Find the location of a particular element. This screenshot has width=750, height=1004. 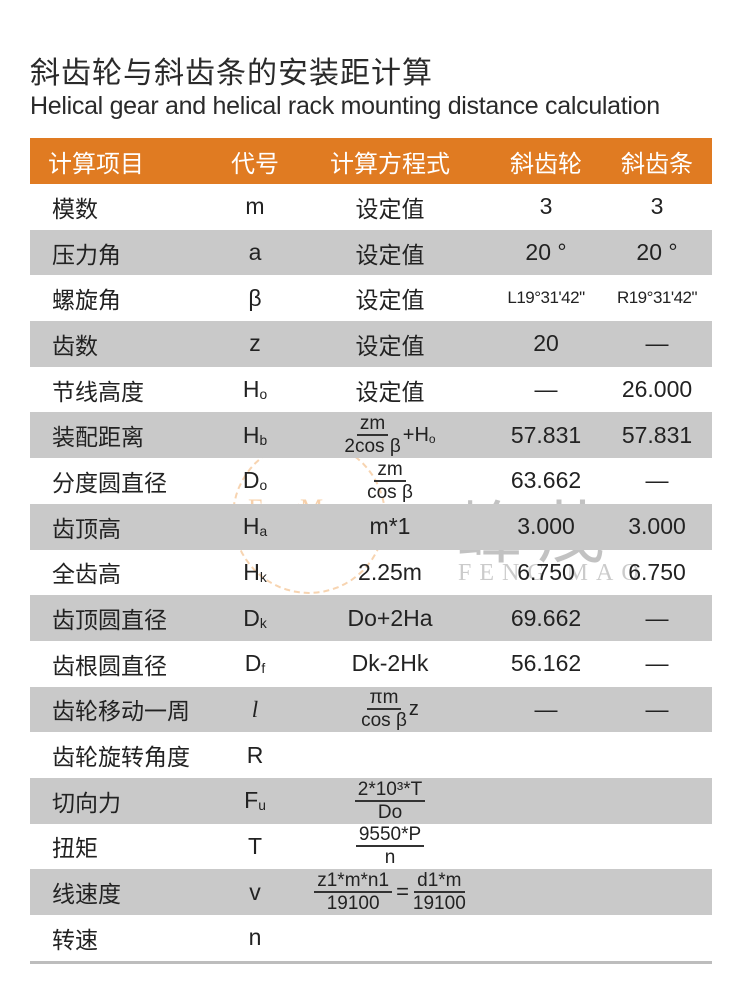

formula-text: Dk-2Hk is located at coordinates (390, 663).